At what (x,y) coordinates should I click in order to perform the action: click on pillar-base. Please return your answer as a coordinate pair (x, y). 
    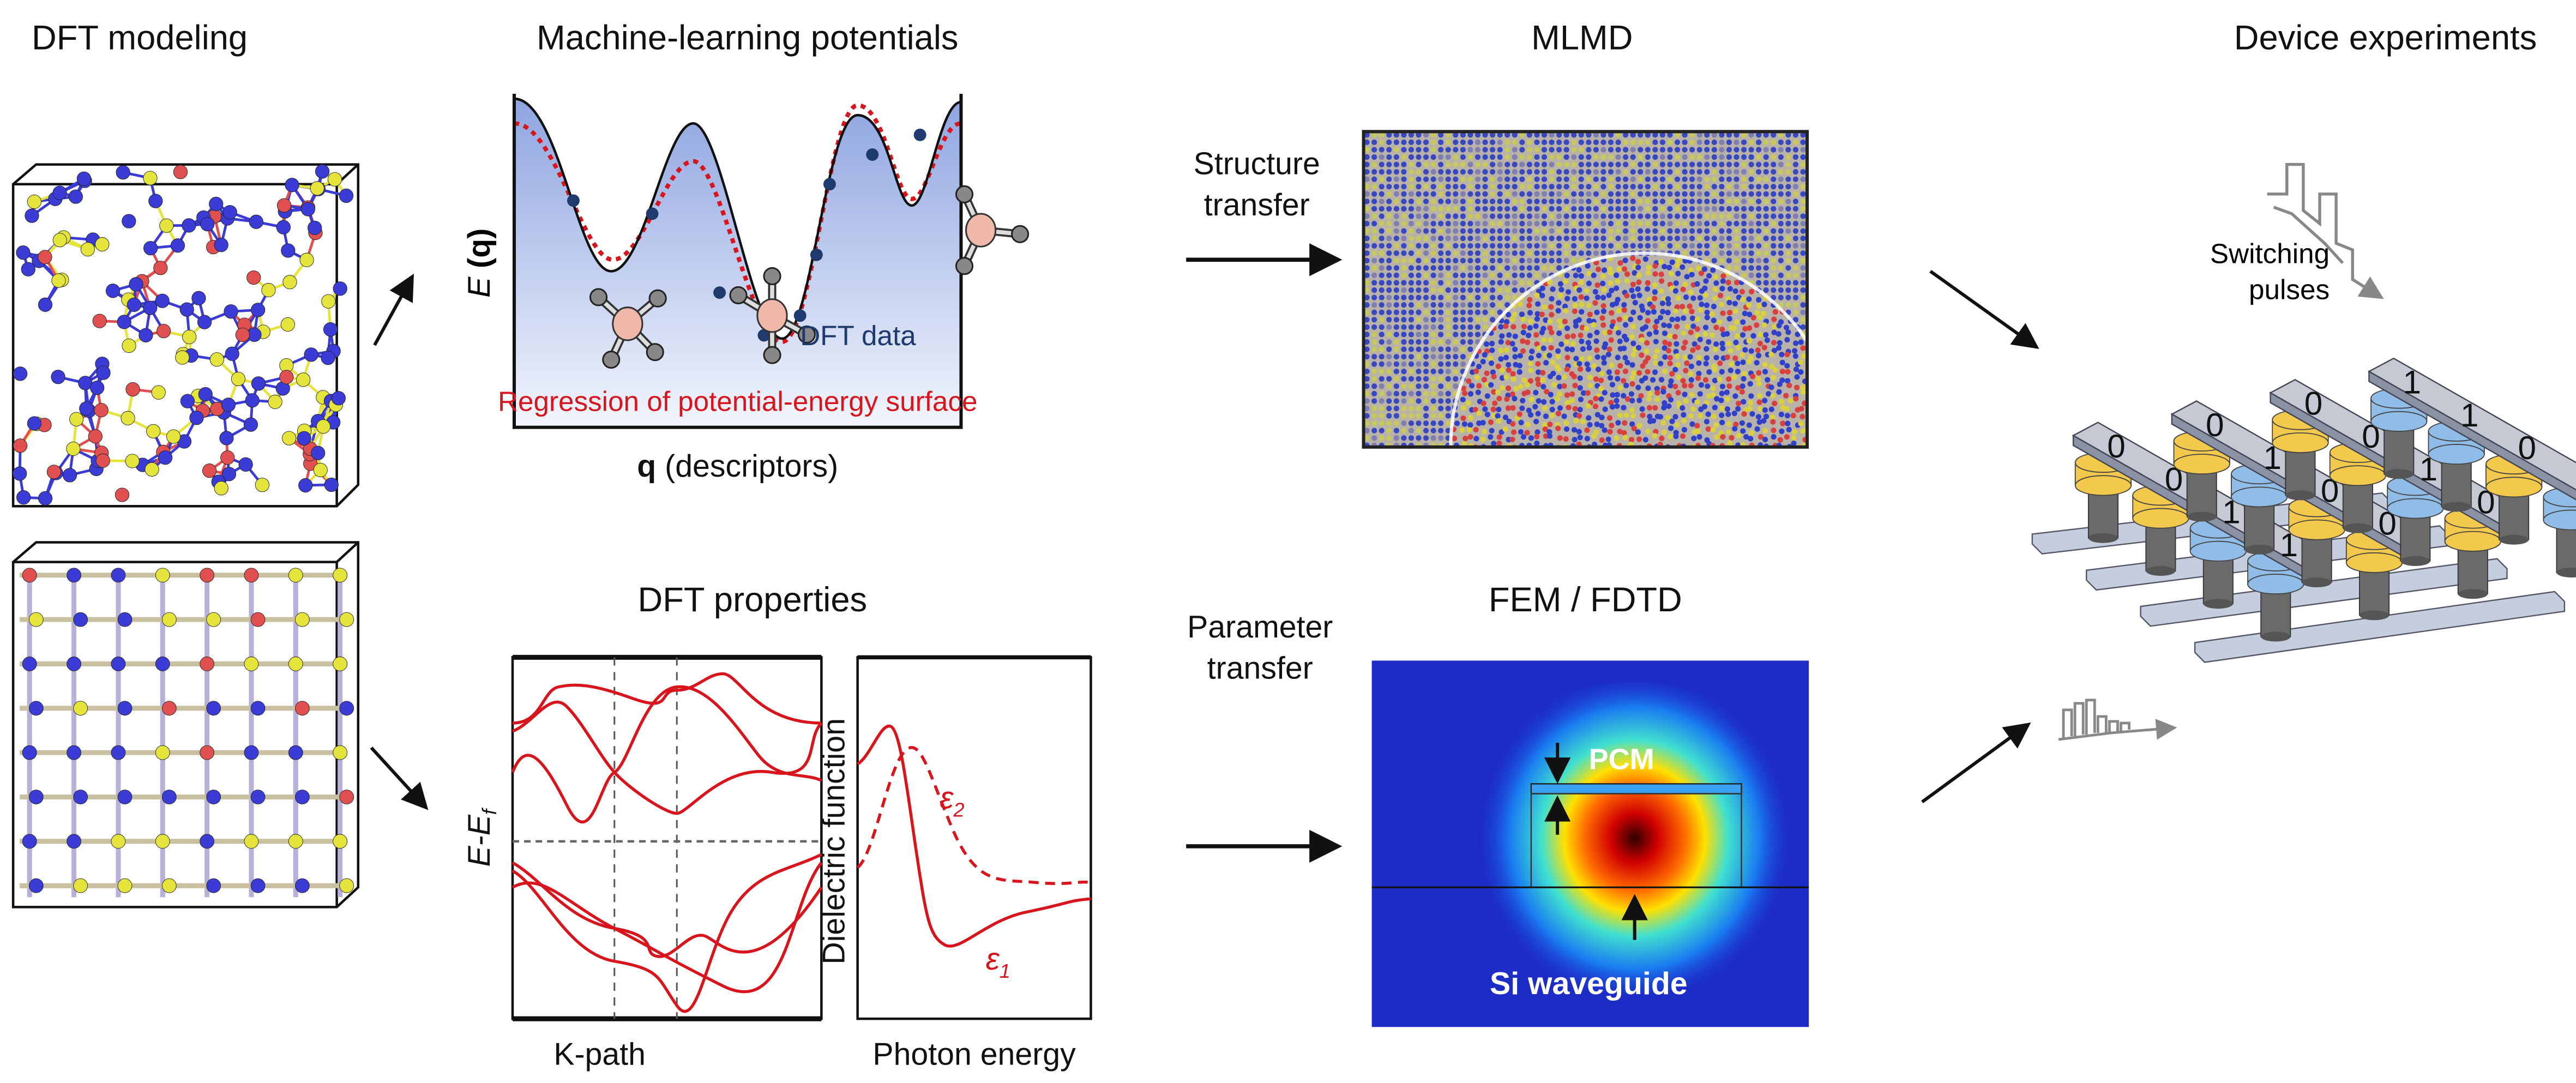
    Looking at the image, I should click on (2566, 572).